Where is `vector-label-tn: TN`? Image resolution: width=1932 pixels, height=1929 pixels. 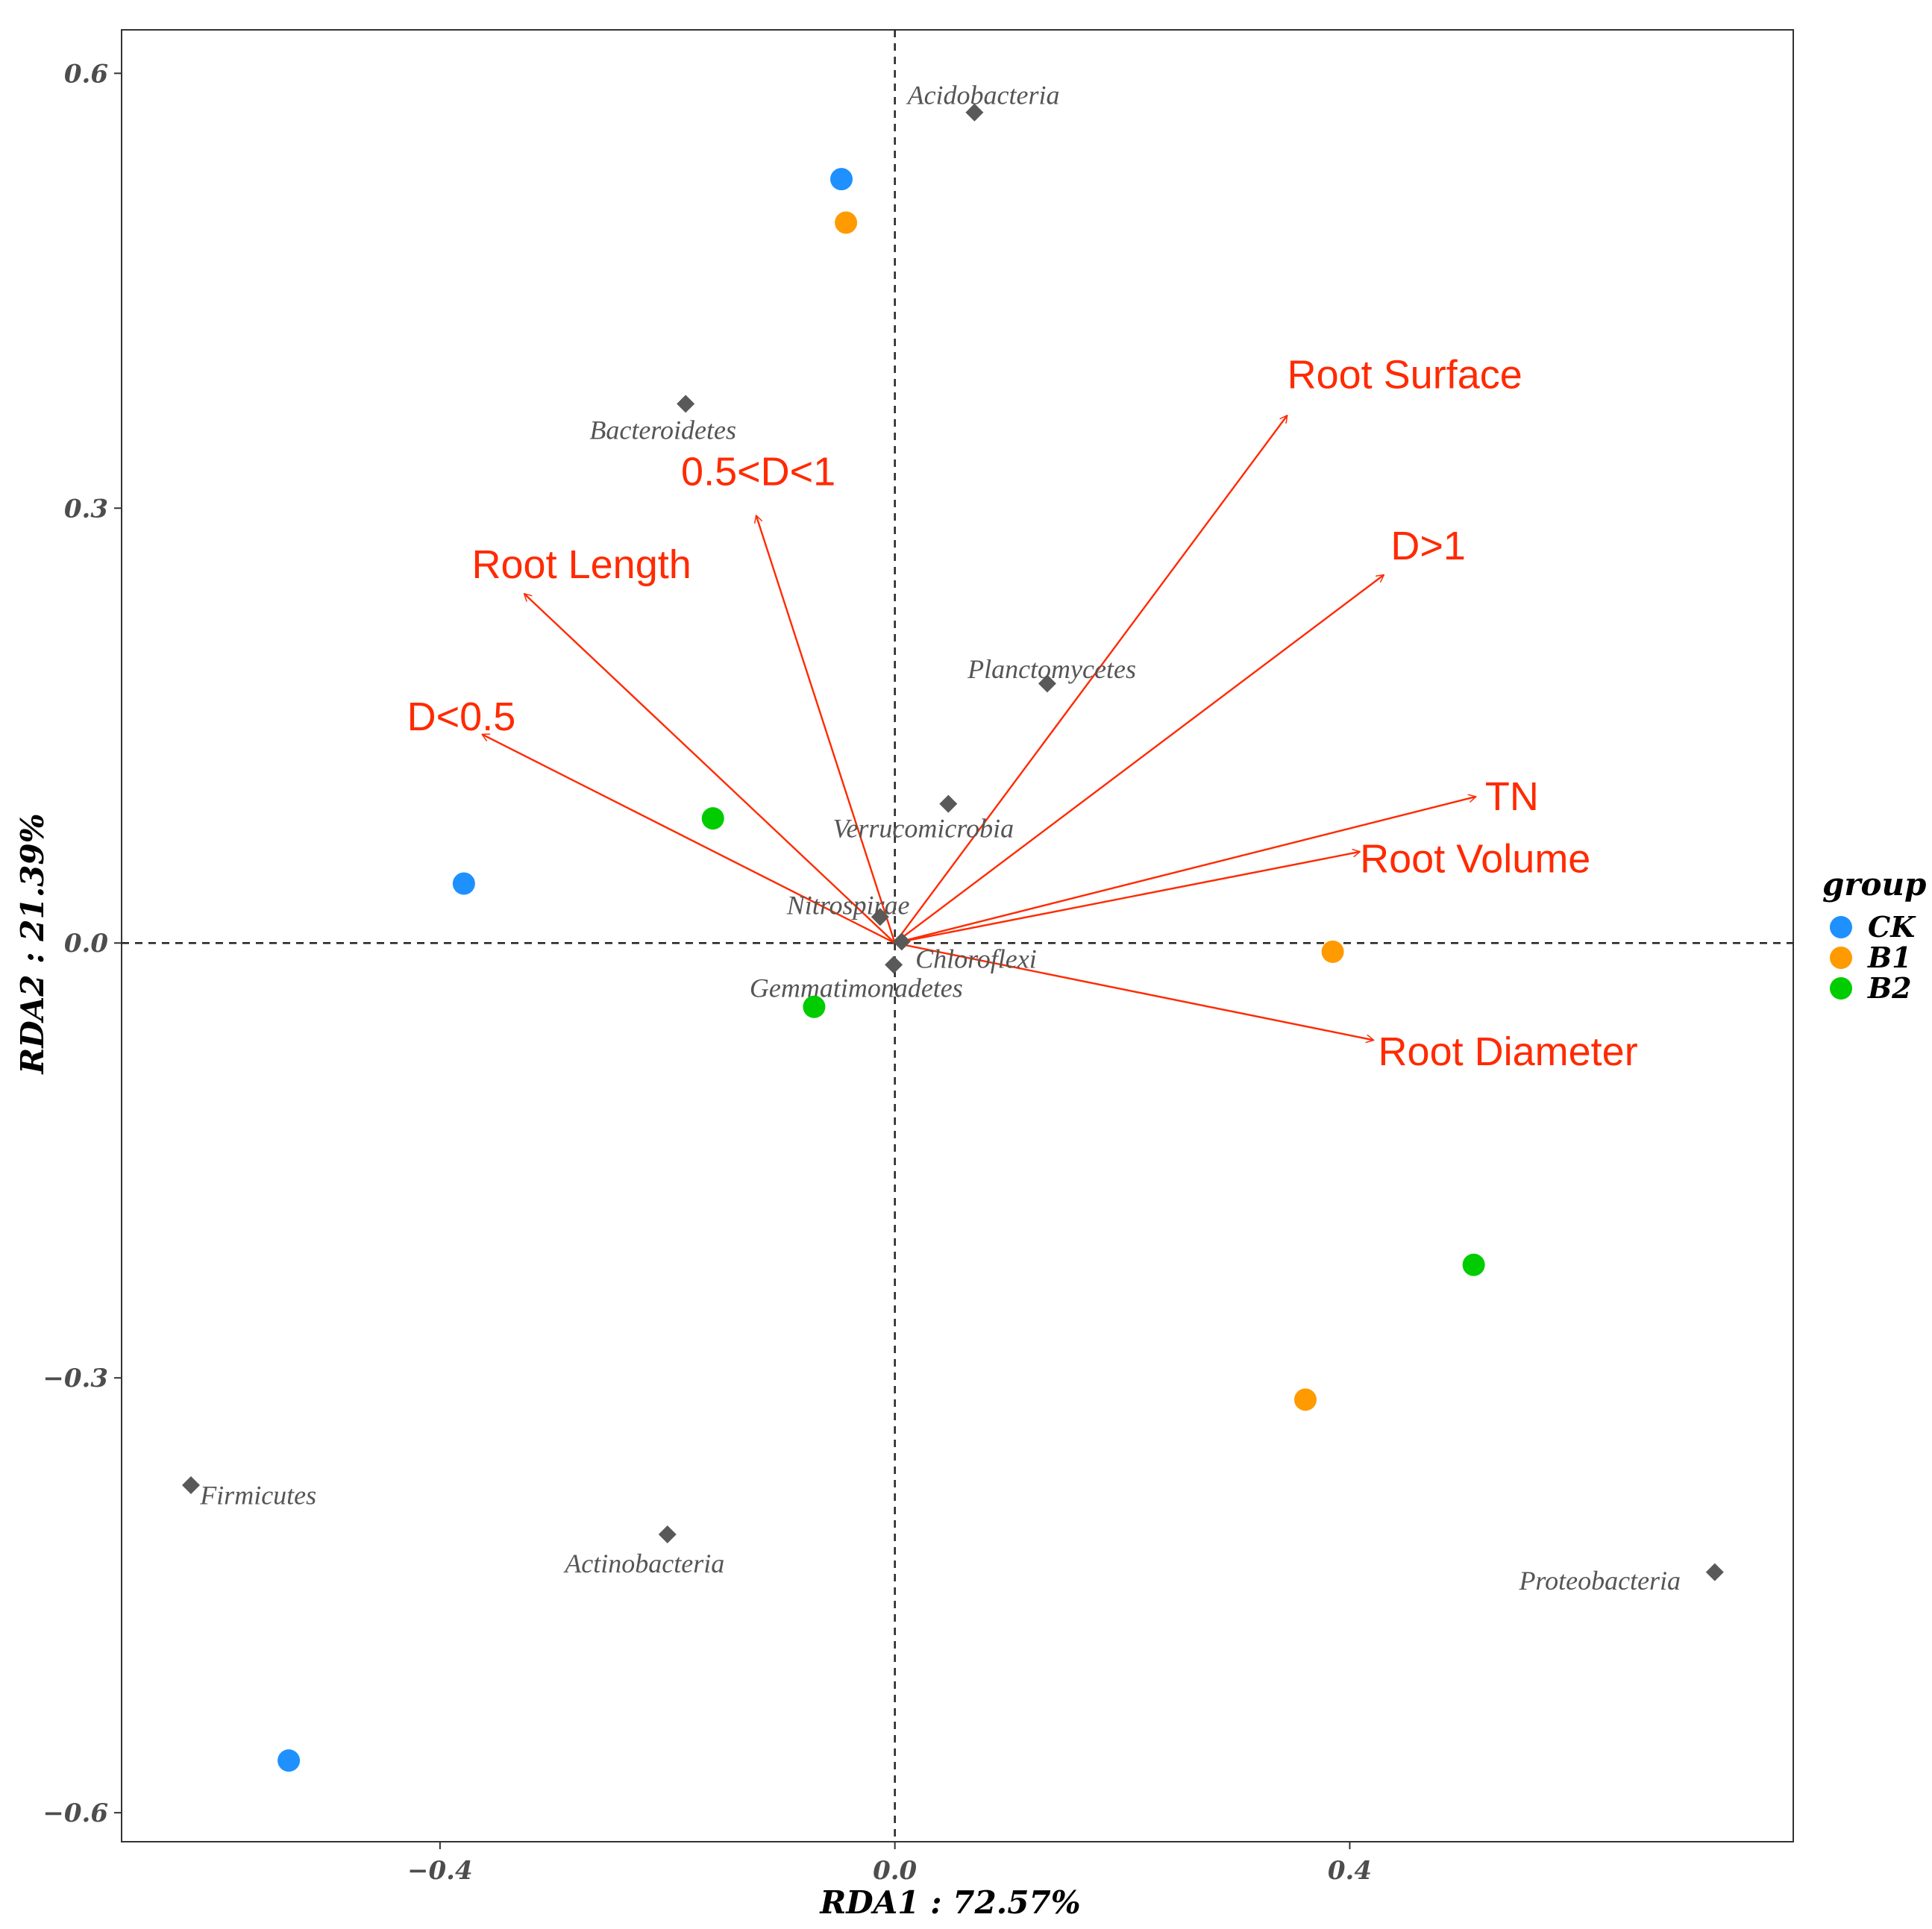
vector-label-tn: TN is located at coordinates (1512, 796).